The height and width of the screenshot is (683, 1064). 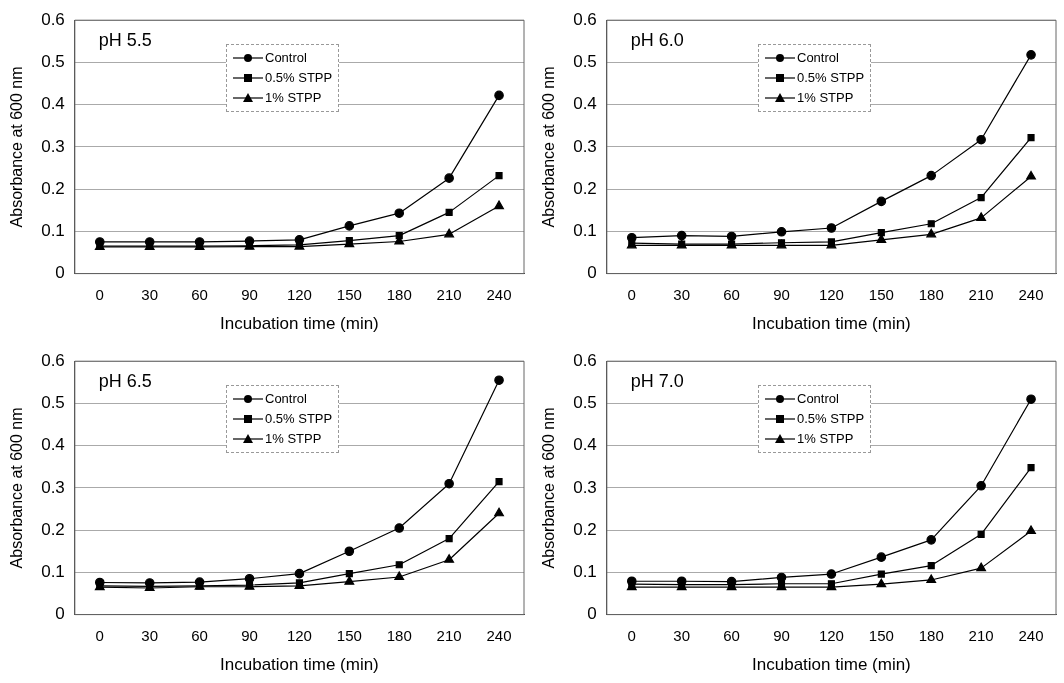 I want to click on annotation: pH 6.0, so click(x=657, y=40).